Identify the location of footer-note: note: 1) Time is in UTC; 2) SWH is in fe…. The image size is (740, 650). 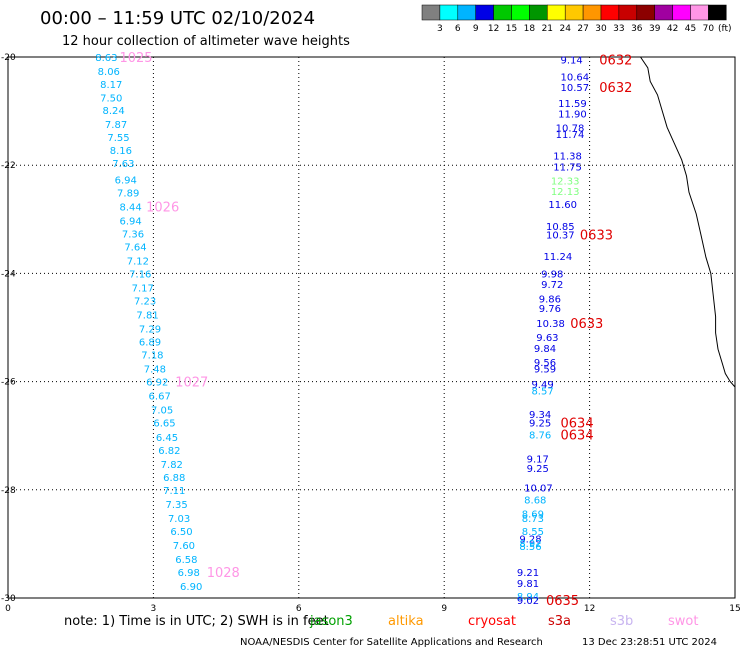
(196, 621).